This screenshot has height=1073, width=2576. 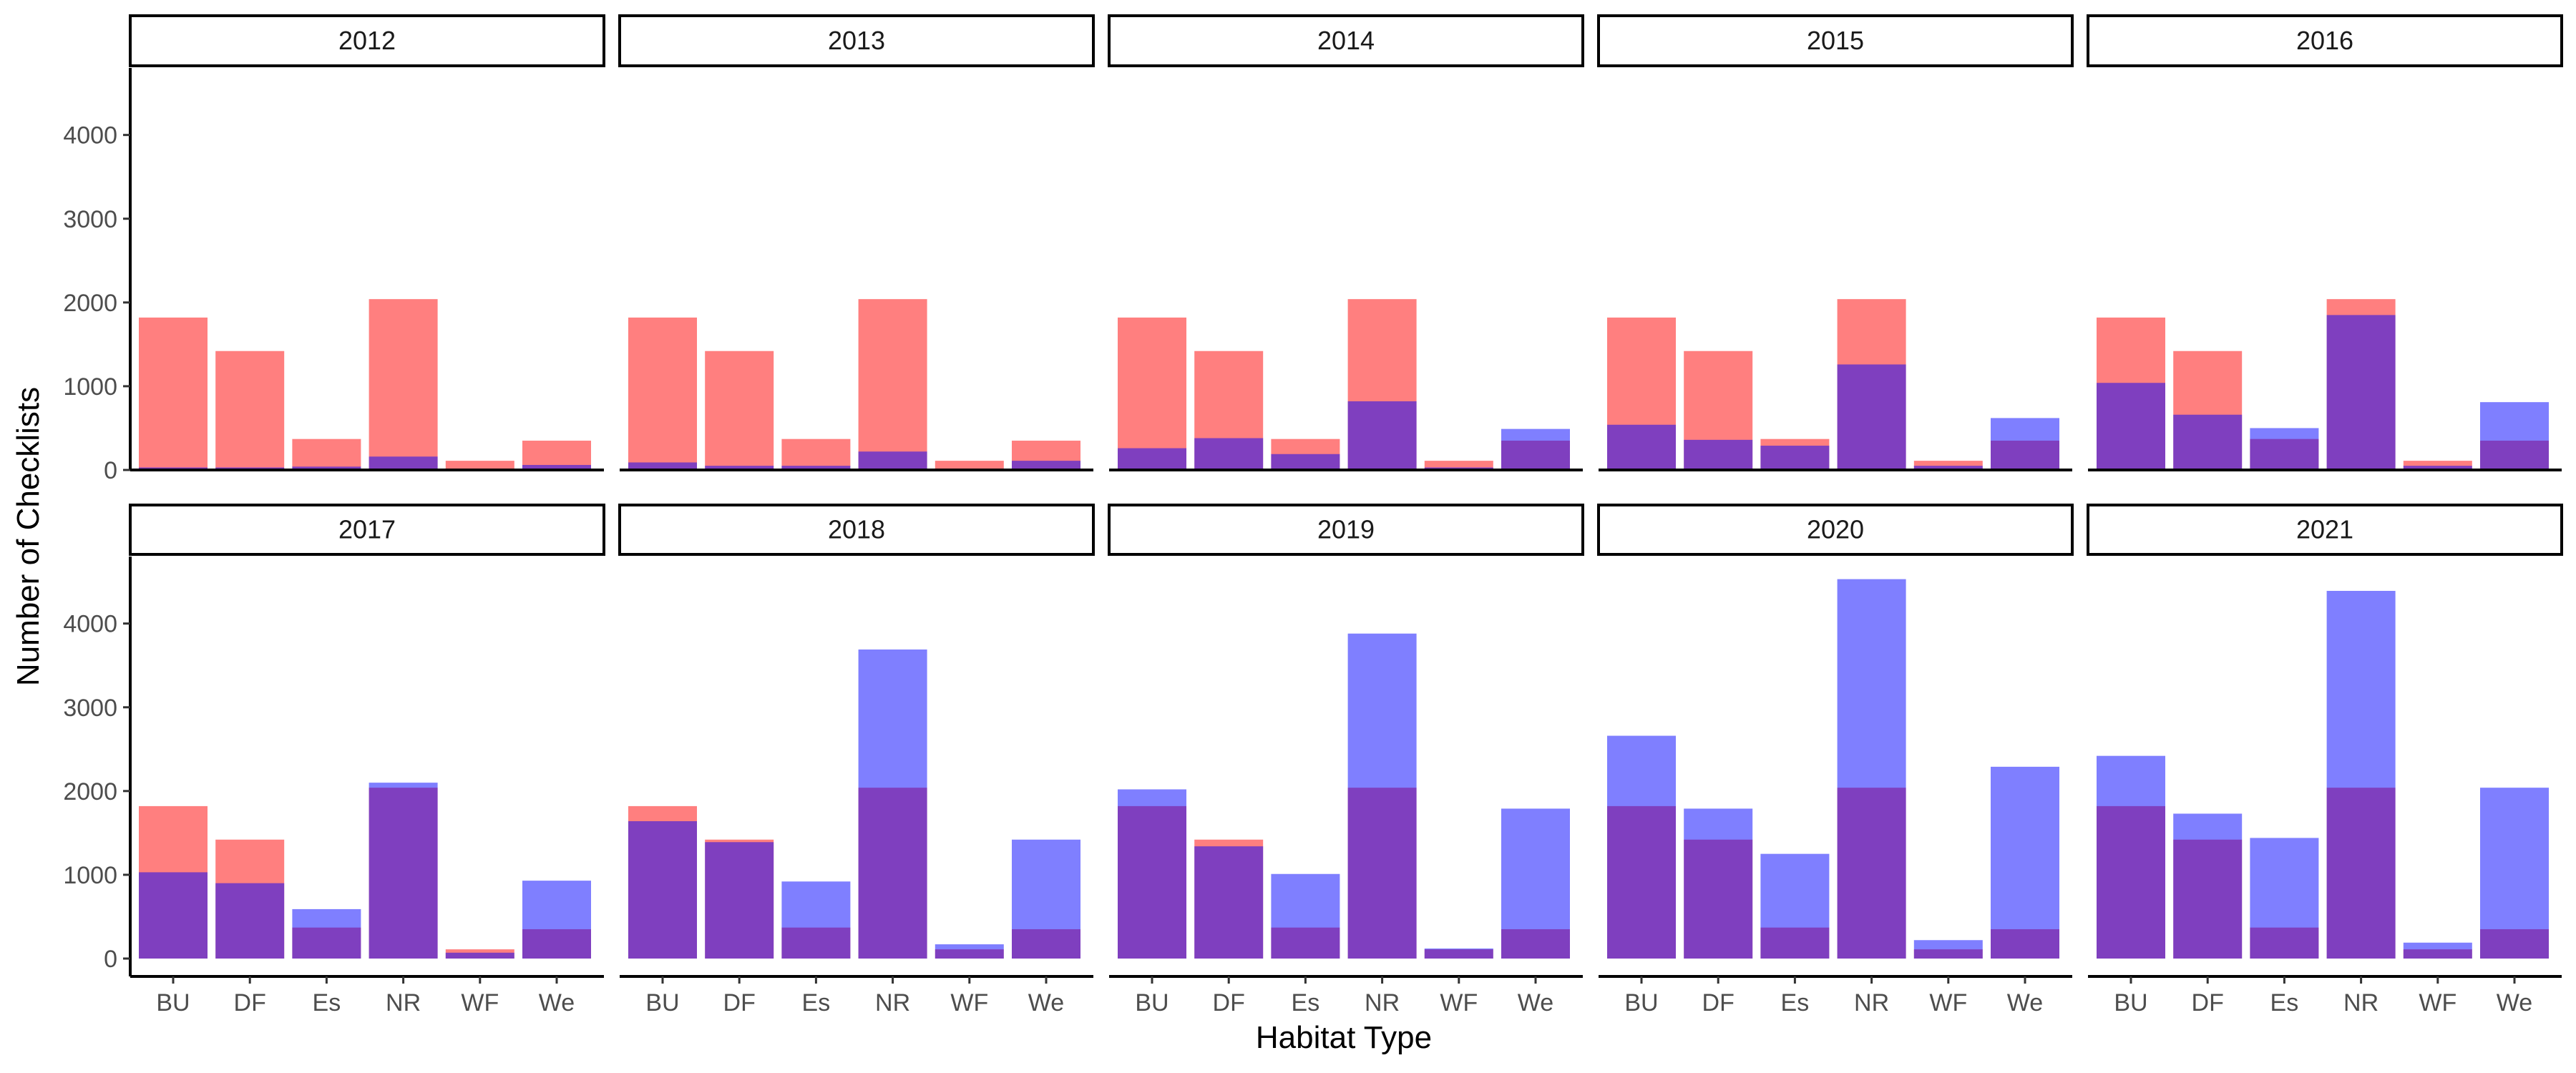 I want to click on facet-panel-2020: 2020 BU DF Es NR WF We, so click(x=1835, y=760).